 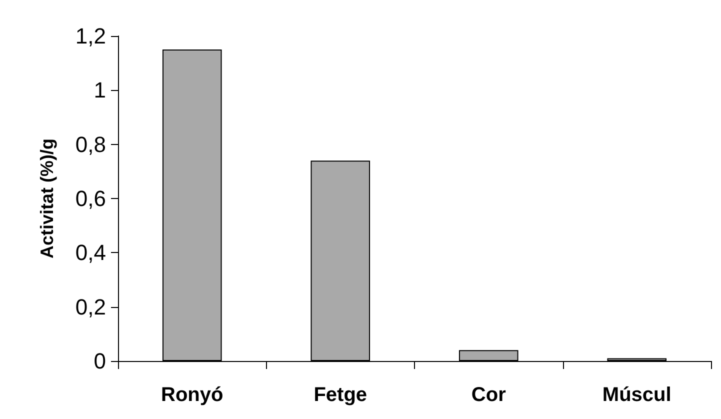 I want to click on y-tick-label: 1, so click(x=100, y=90).